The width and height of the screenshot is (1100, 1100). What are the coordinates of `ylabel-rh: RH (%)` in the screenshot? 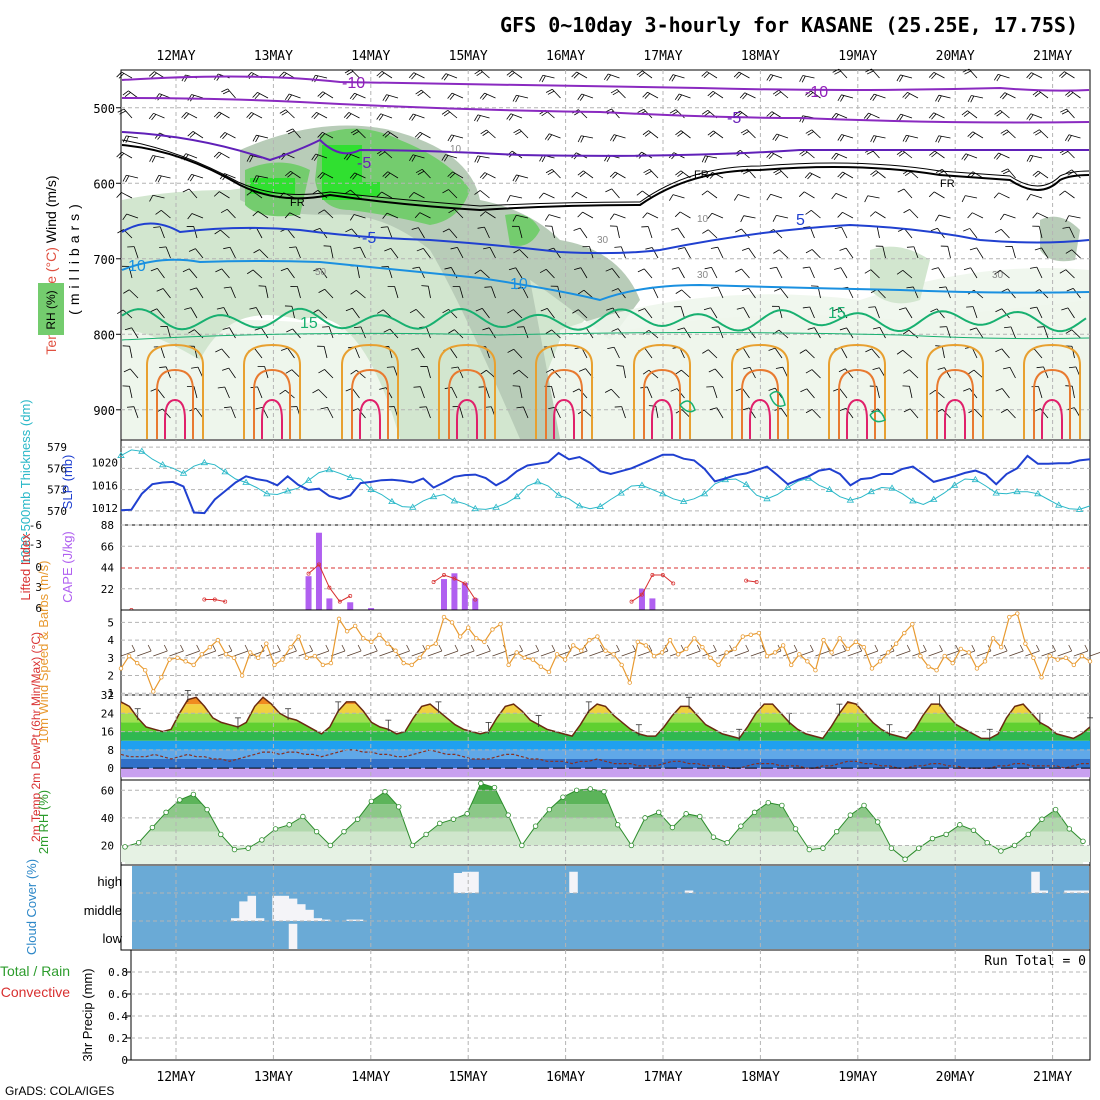 It's located at (51, 309).